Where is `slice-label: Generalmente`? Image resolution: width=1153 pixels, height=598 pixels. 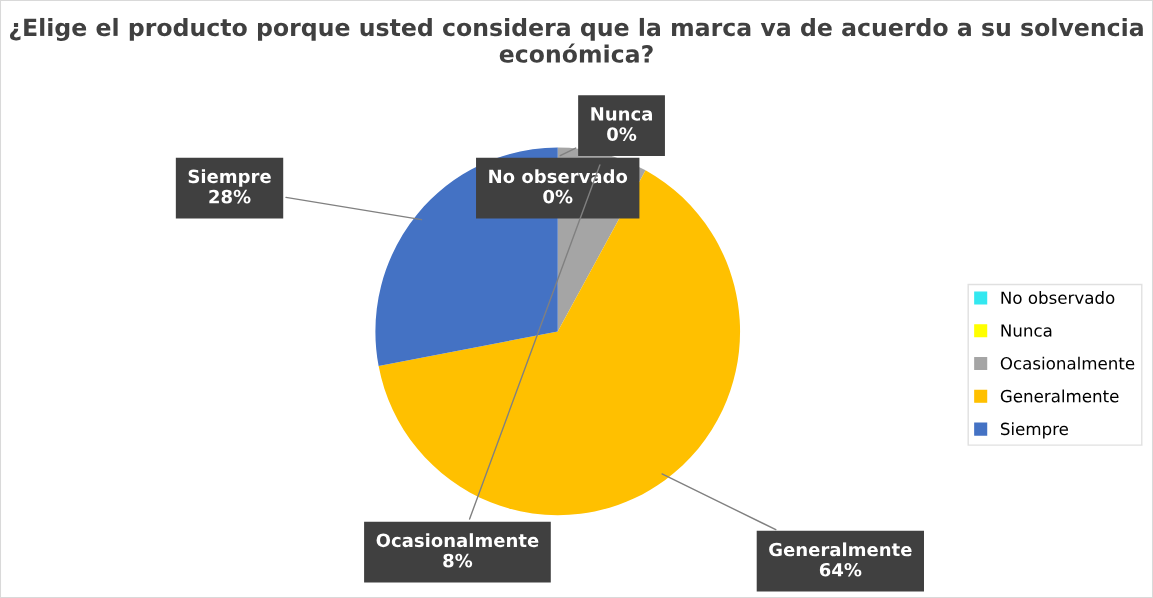 slice-label: Generalmente is located at coordinates (840, 549).